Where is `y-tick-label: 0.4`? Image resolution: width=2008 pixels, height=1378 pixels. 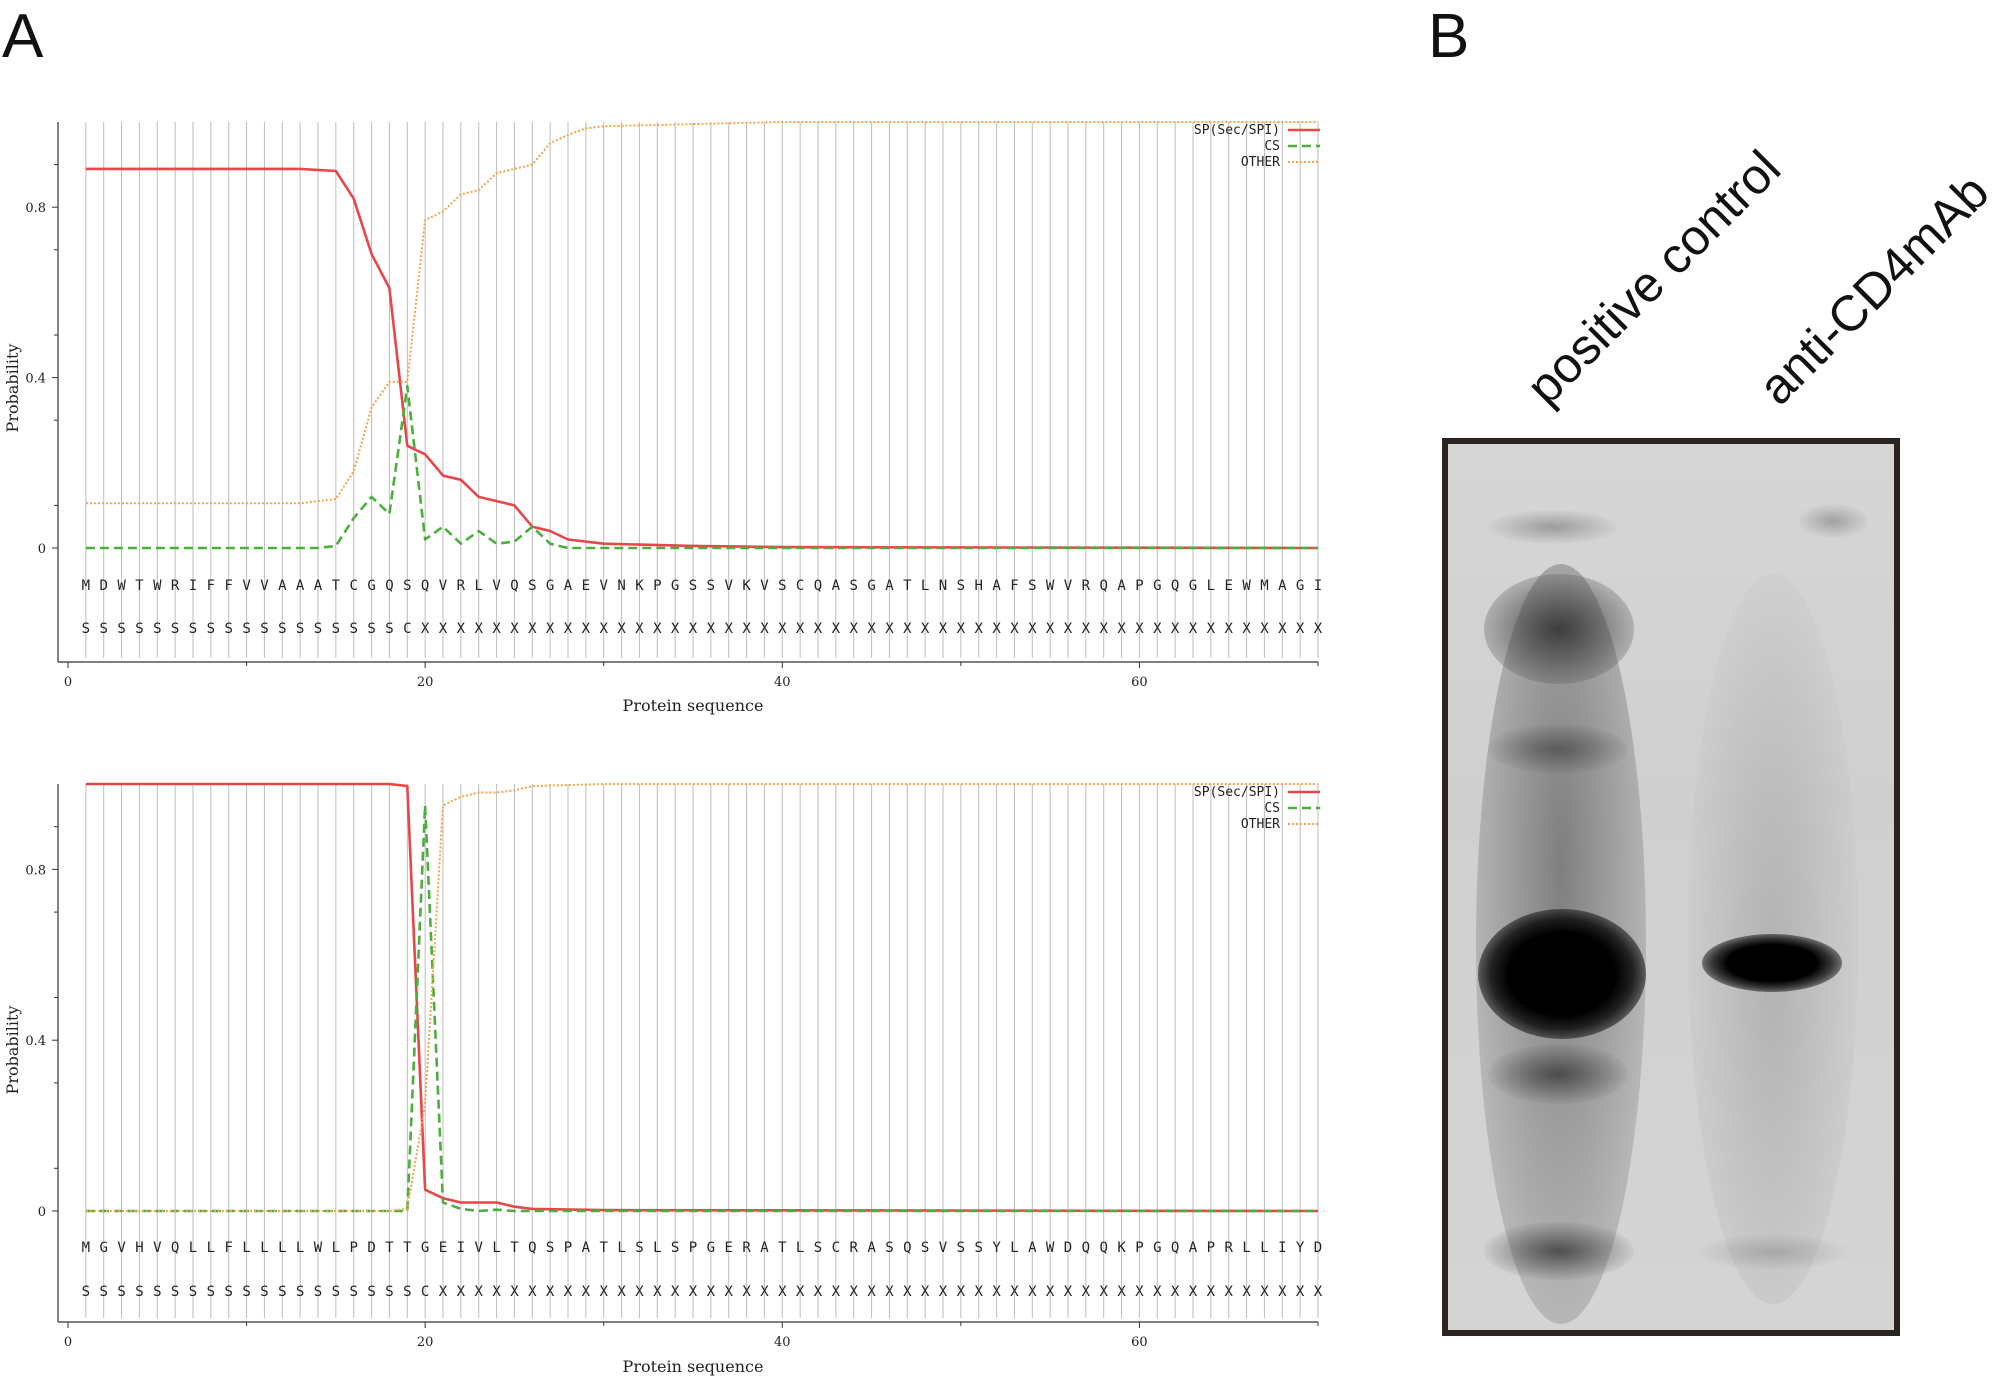
y-tick-label: 0.4 is located at coordinates (35, 1041).